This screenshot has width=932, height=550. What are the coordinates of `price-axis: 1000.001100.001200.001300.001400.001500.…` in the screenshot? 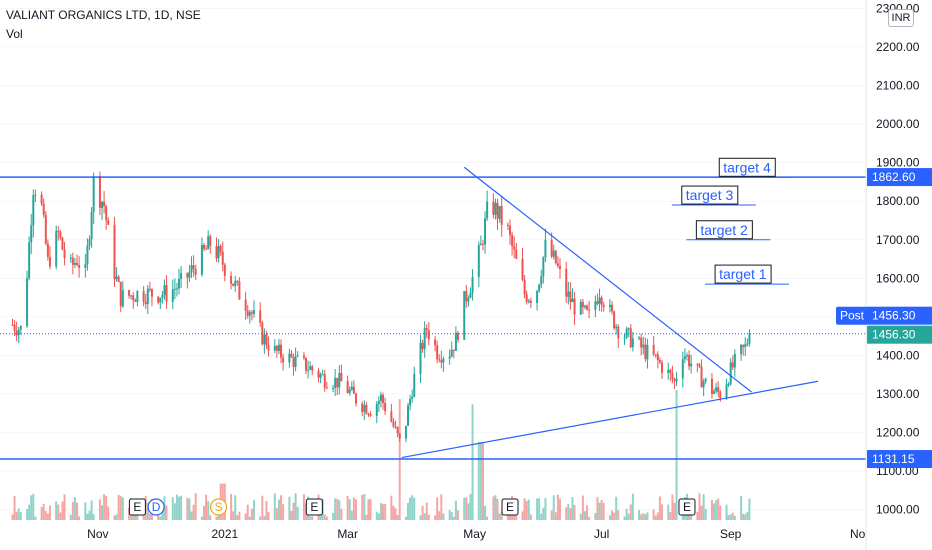 It's located at (898, 258).